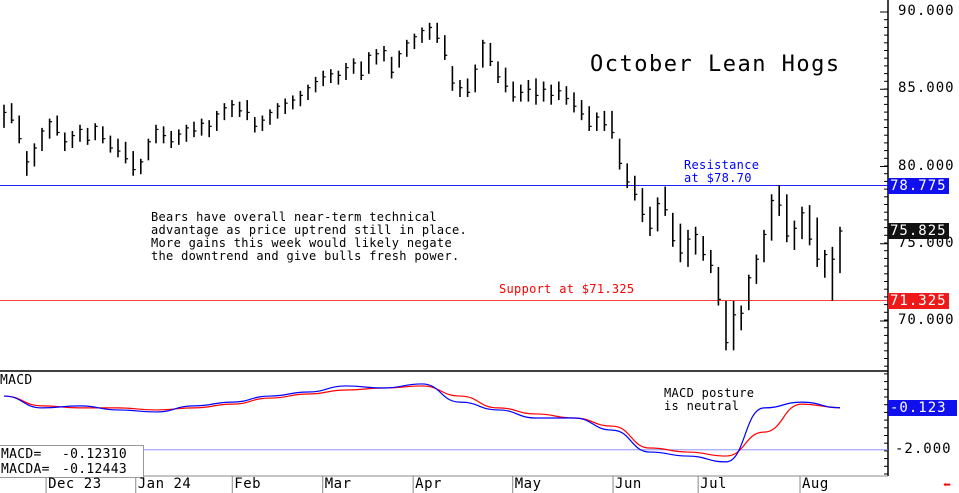 This screenshot has height=493, width=959. Describe the element at coordinates (922, 408) in the screenshot. I see `macd-last-tag: -0.123` at that location.